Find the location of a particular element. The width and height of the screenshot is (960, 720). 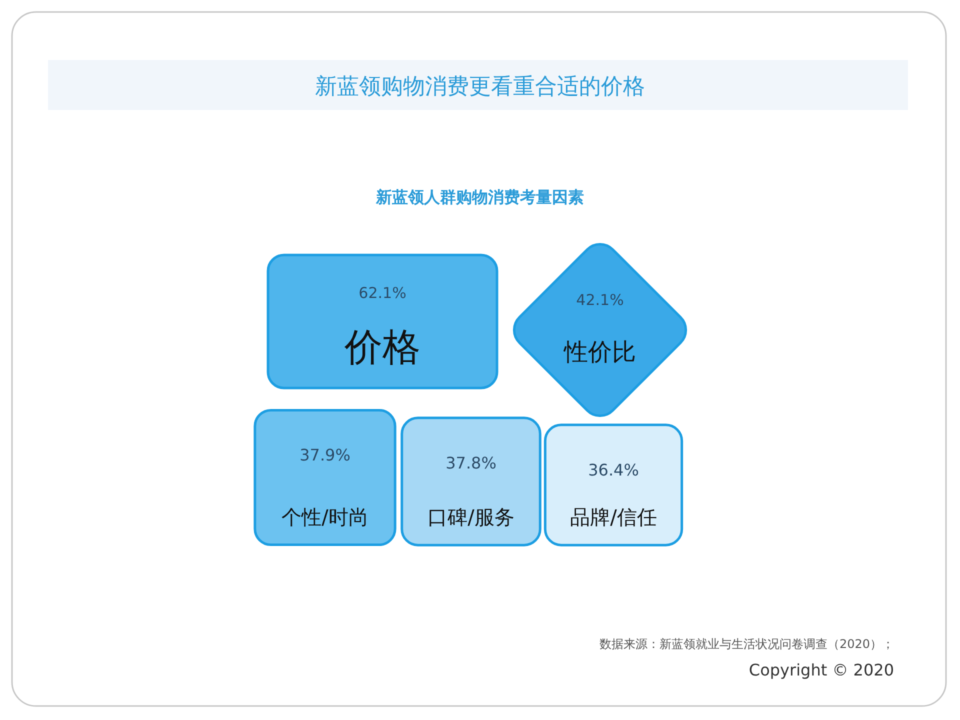

data-label: 62.1% is located at coordinates (382, 293).